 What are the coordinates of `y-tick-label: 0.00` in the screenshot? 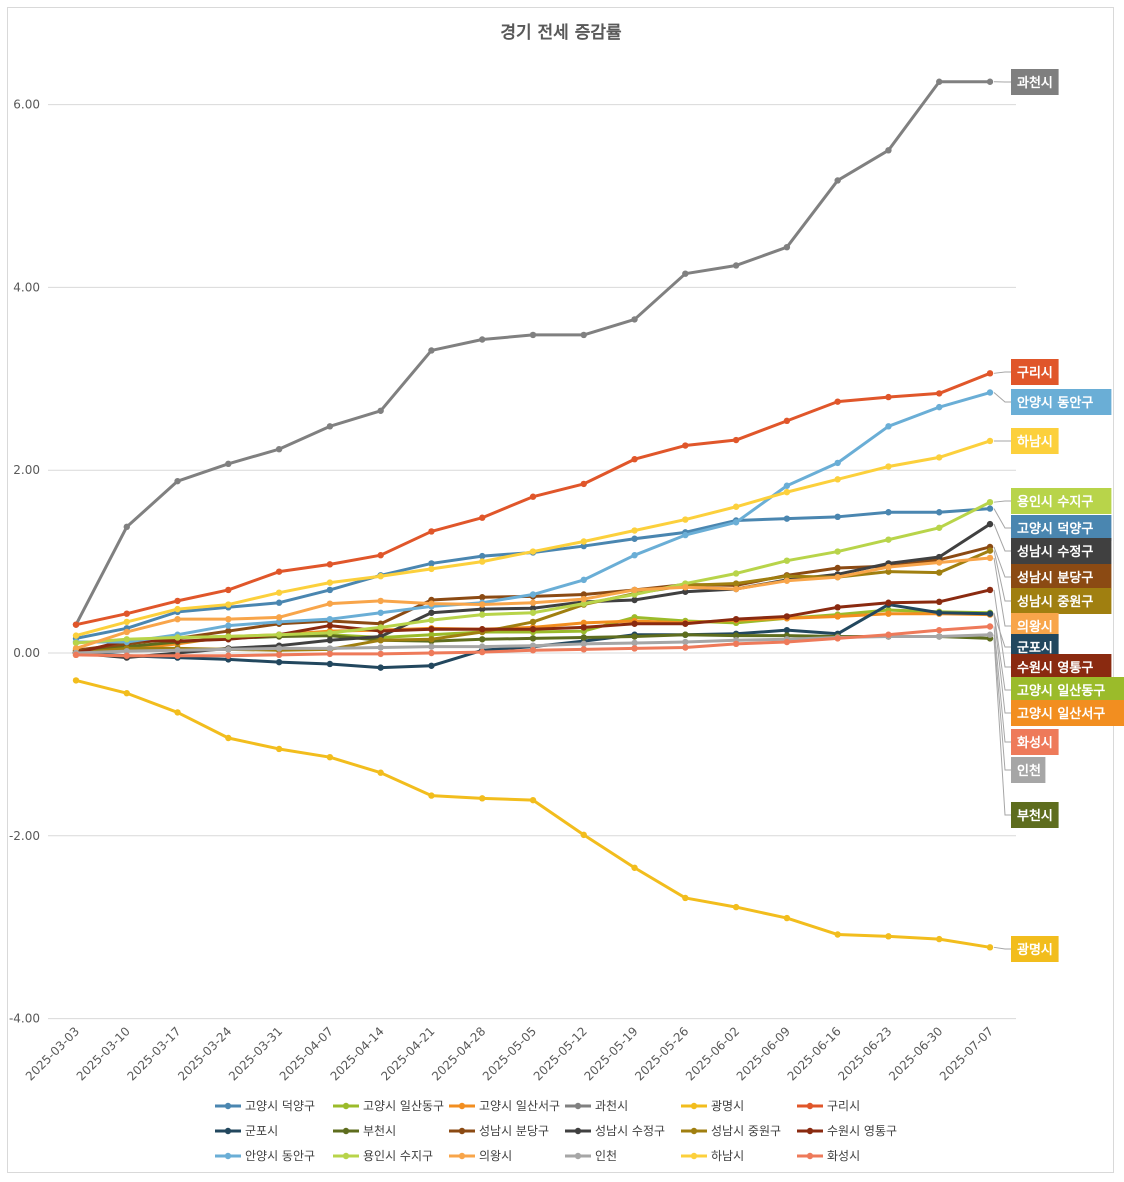 It's located at (26, 653).